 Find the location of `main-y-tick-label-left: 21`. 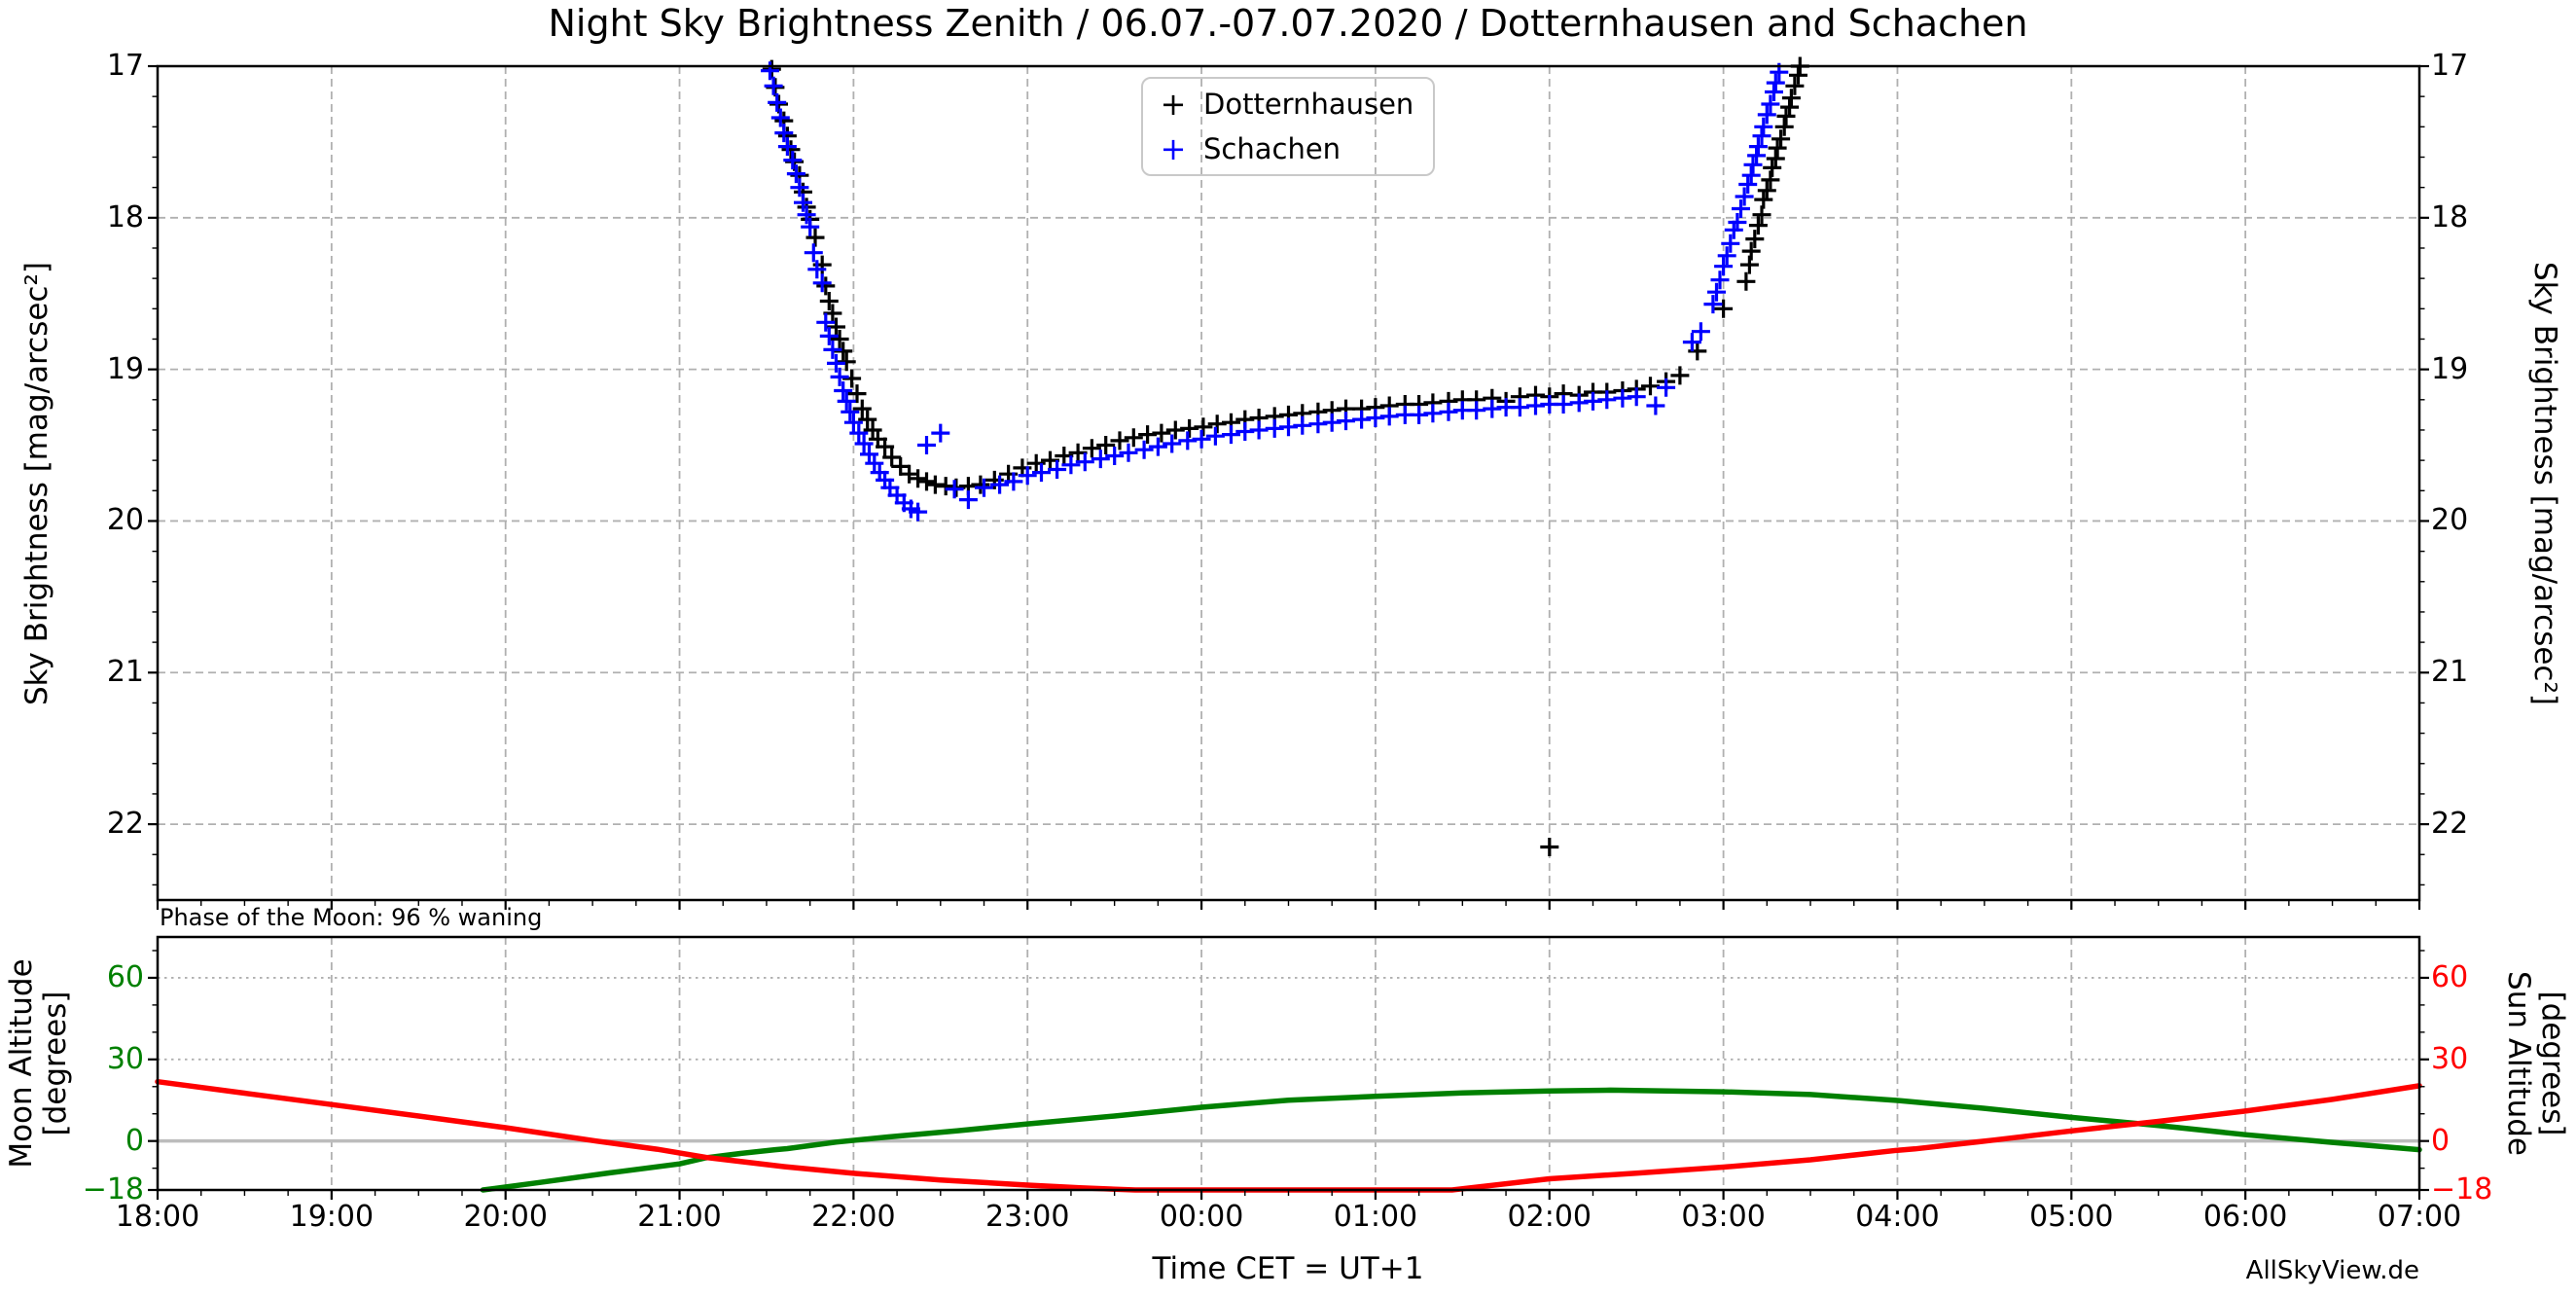

main-y-tick-label-left: 21 is located at coordinates (125, 672).